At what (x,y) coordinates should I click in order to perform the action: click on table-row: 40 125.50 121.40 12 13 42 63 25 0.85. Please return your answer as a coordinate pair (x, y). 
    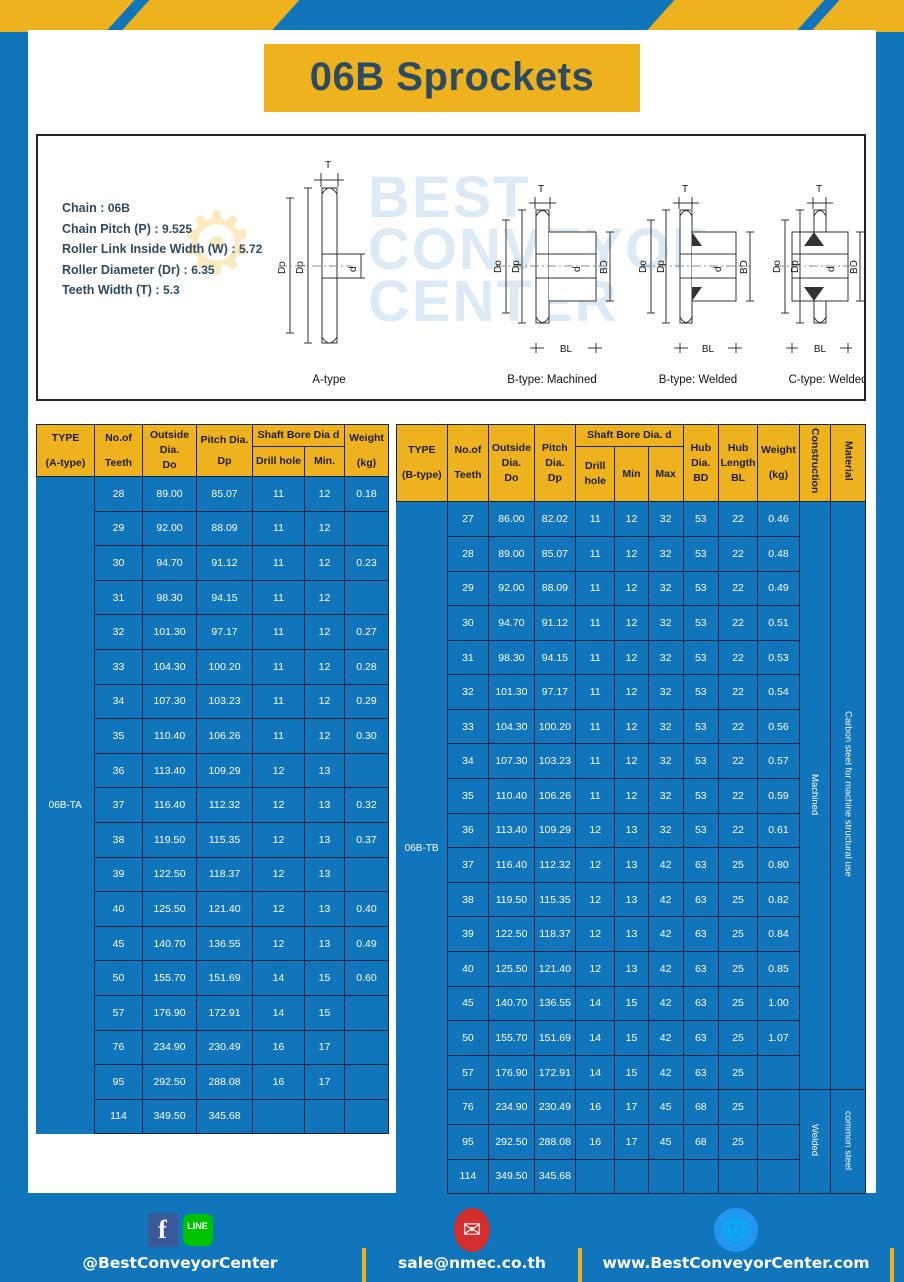
    Looking at the image, I should click on (631, 969).